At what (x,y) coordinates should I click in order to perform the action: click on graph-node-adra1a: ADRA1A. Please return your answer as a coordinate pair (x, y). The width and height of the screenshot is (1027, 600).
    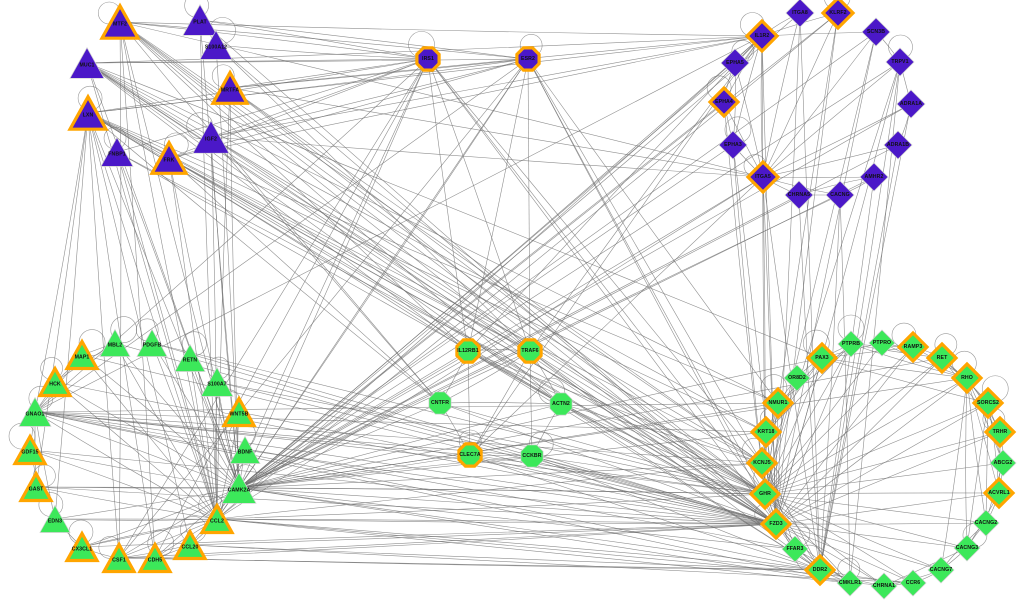
    Looking at the image, I should click on (911, 104).